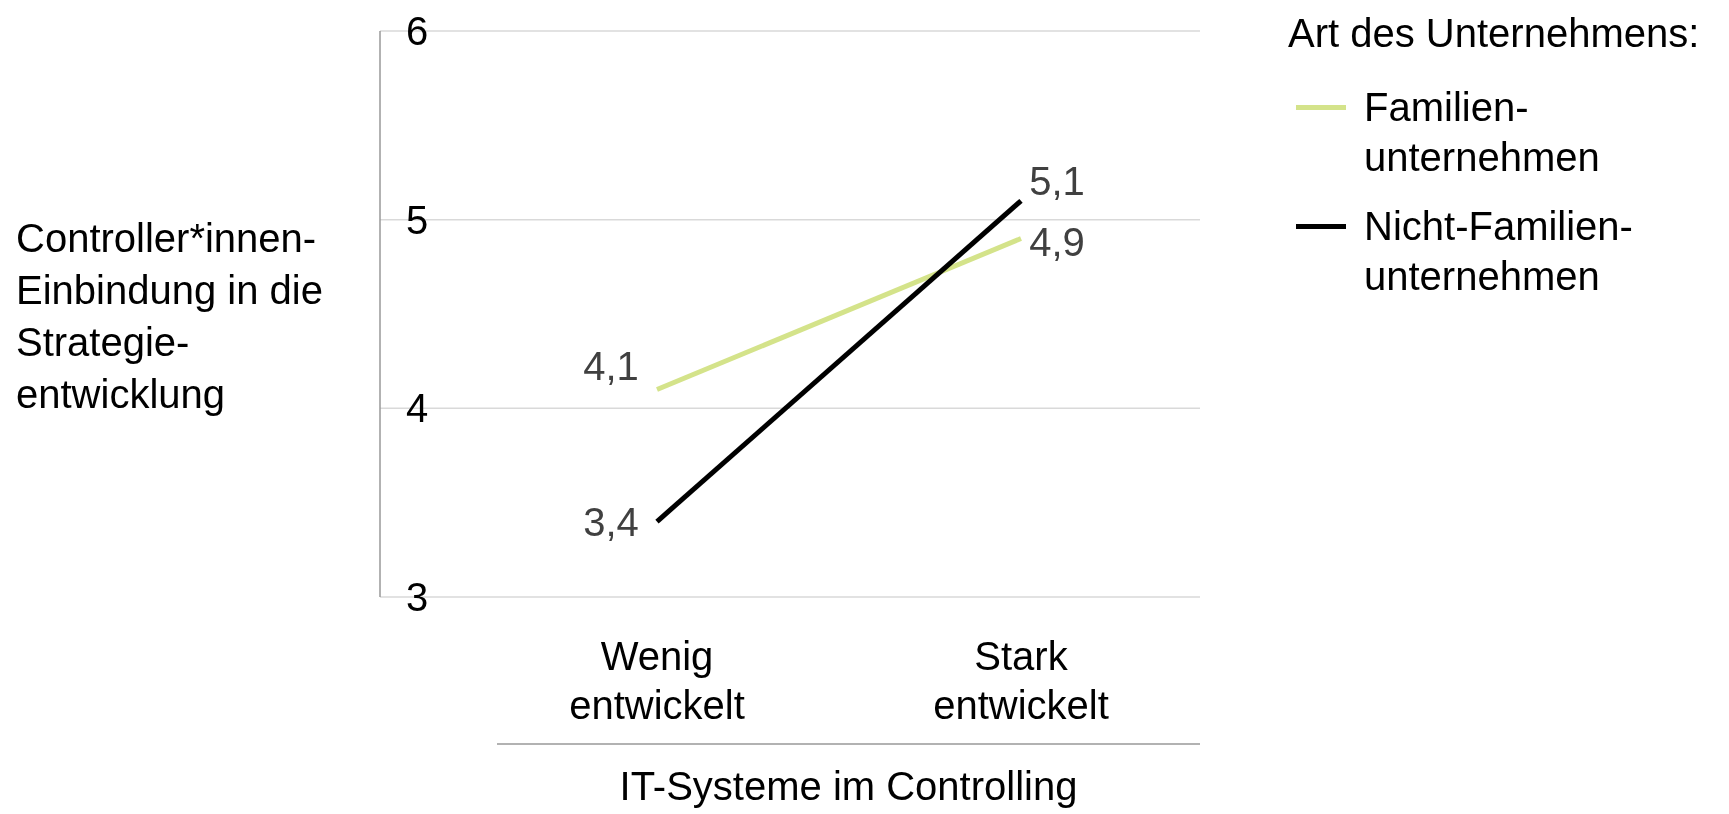 The height and width of the screenshot is (814, 1729). Describe the element at coordinates (611, 521) in the screenshot. I see `data-label: 3,4` at that location.